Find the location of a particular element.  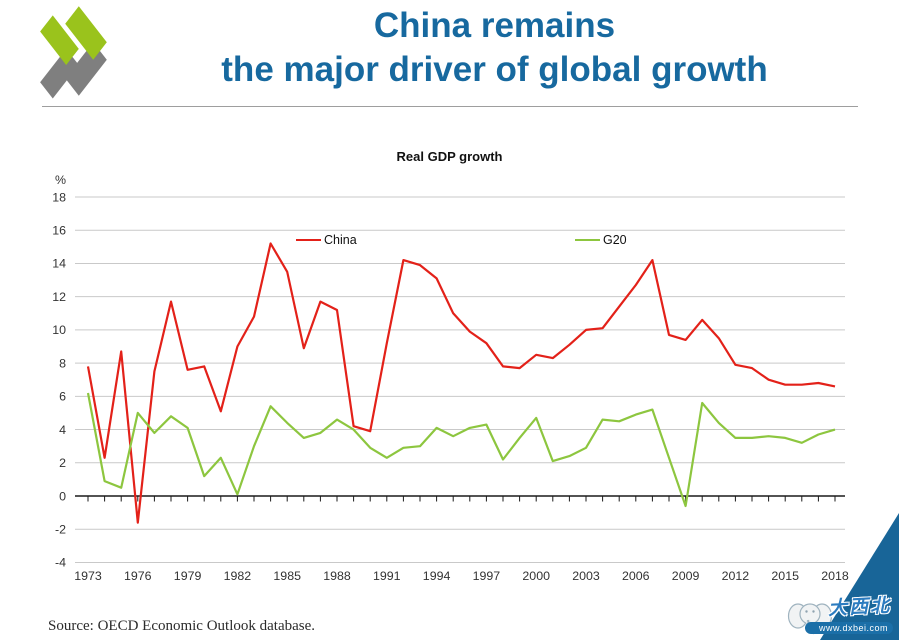

china-line-swatch is located at coordinates (308, 239).